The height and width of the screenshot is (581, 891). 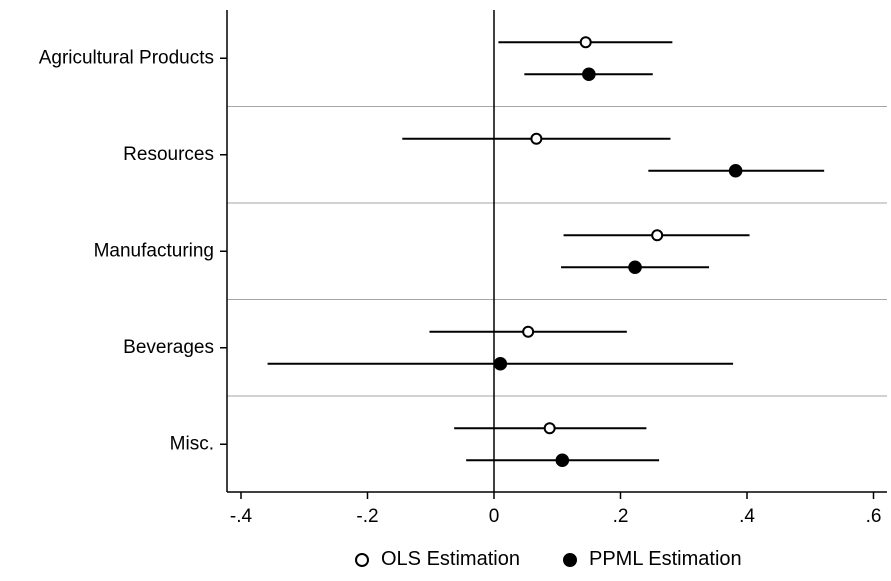 What do you see at coordinates (747, 516) in the screenshot?
I see `x-tick-label: .4` at bounding box center [747, 516].